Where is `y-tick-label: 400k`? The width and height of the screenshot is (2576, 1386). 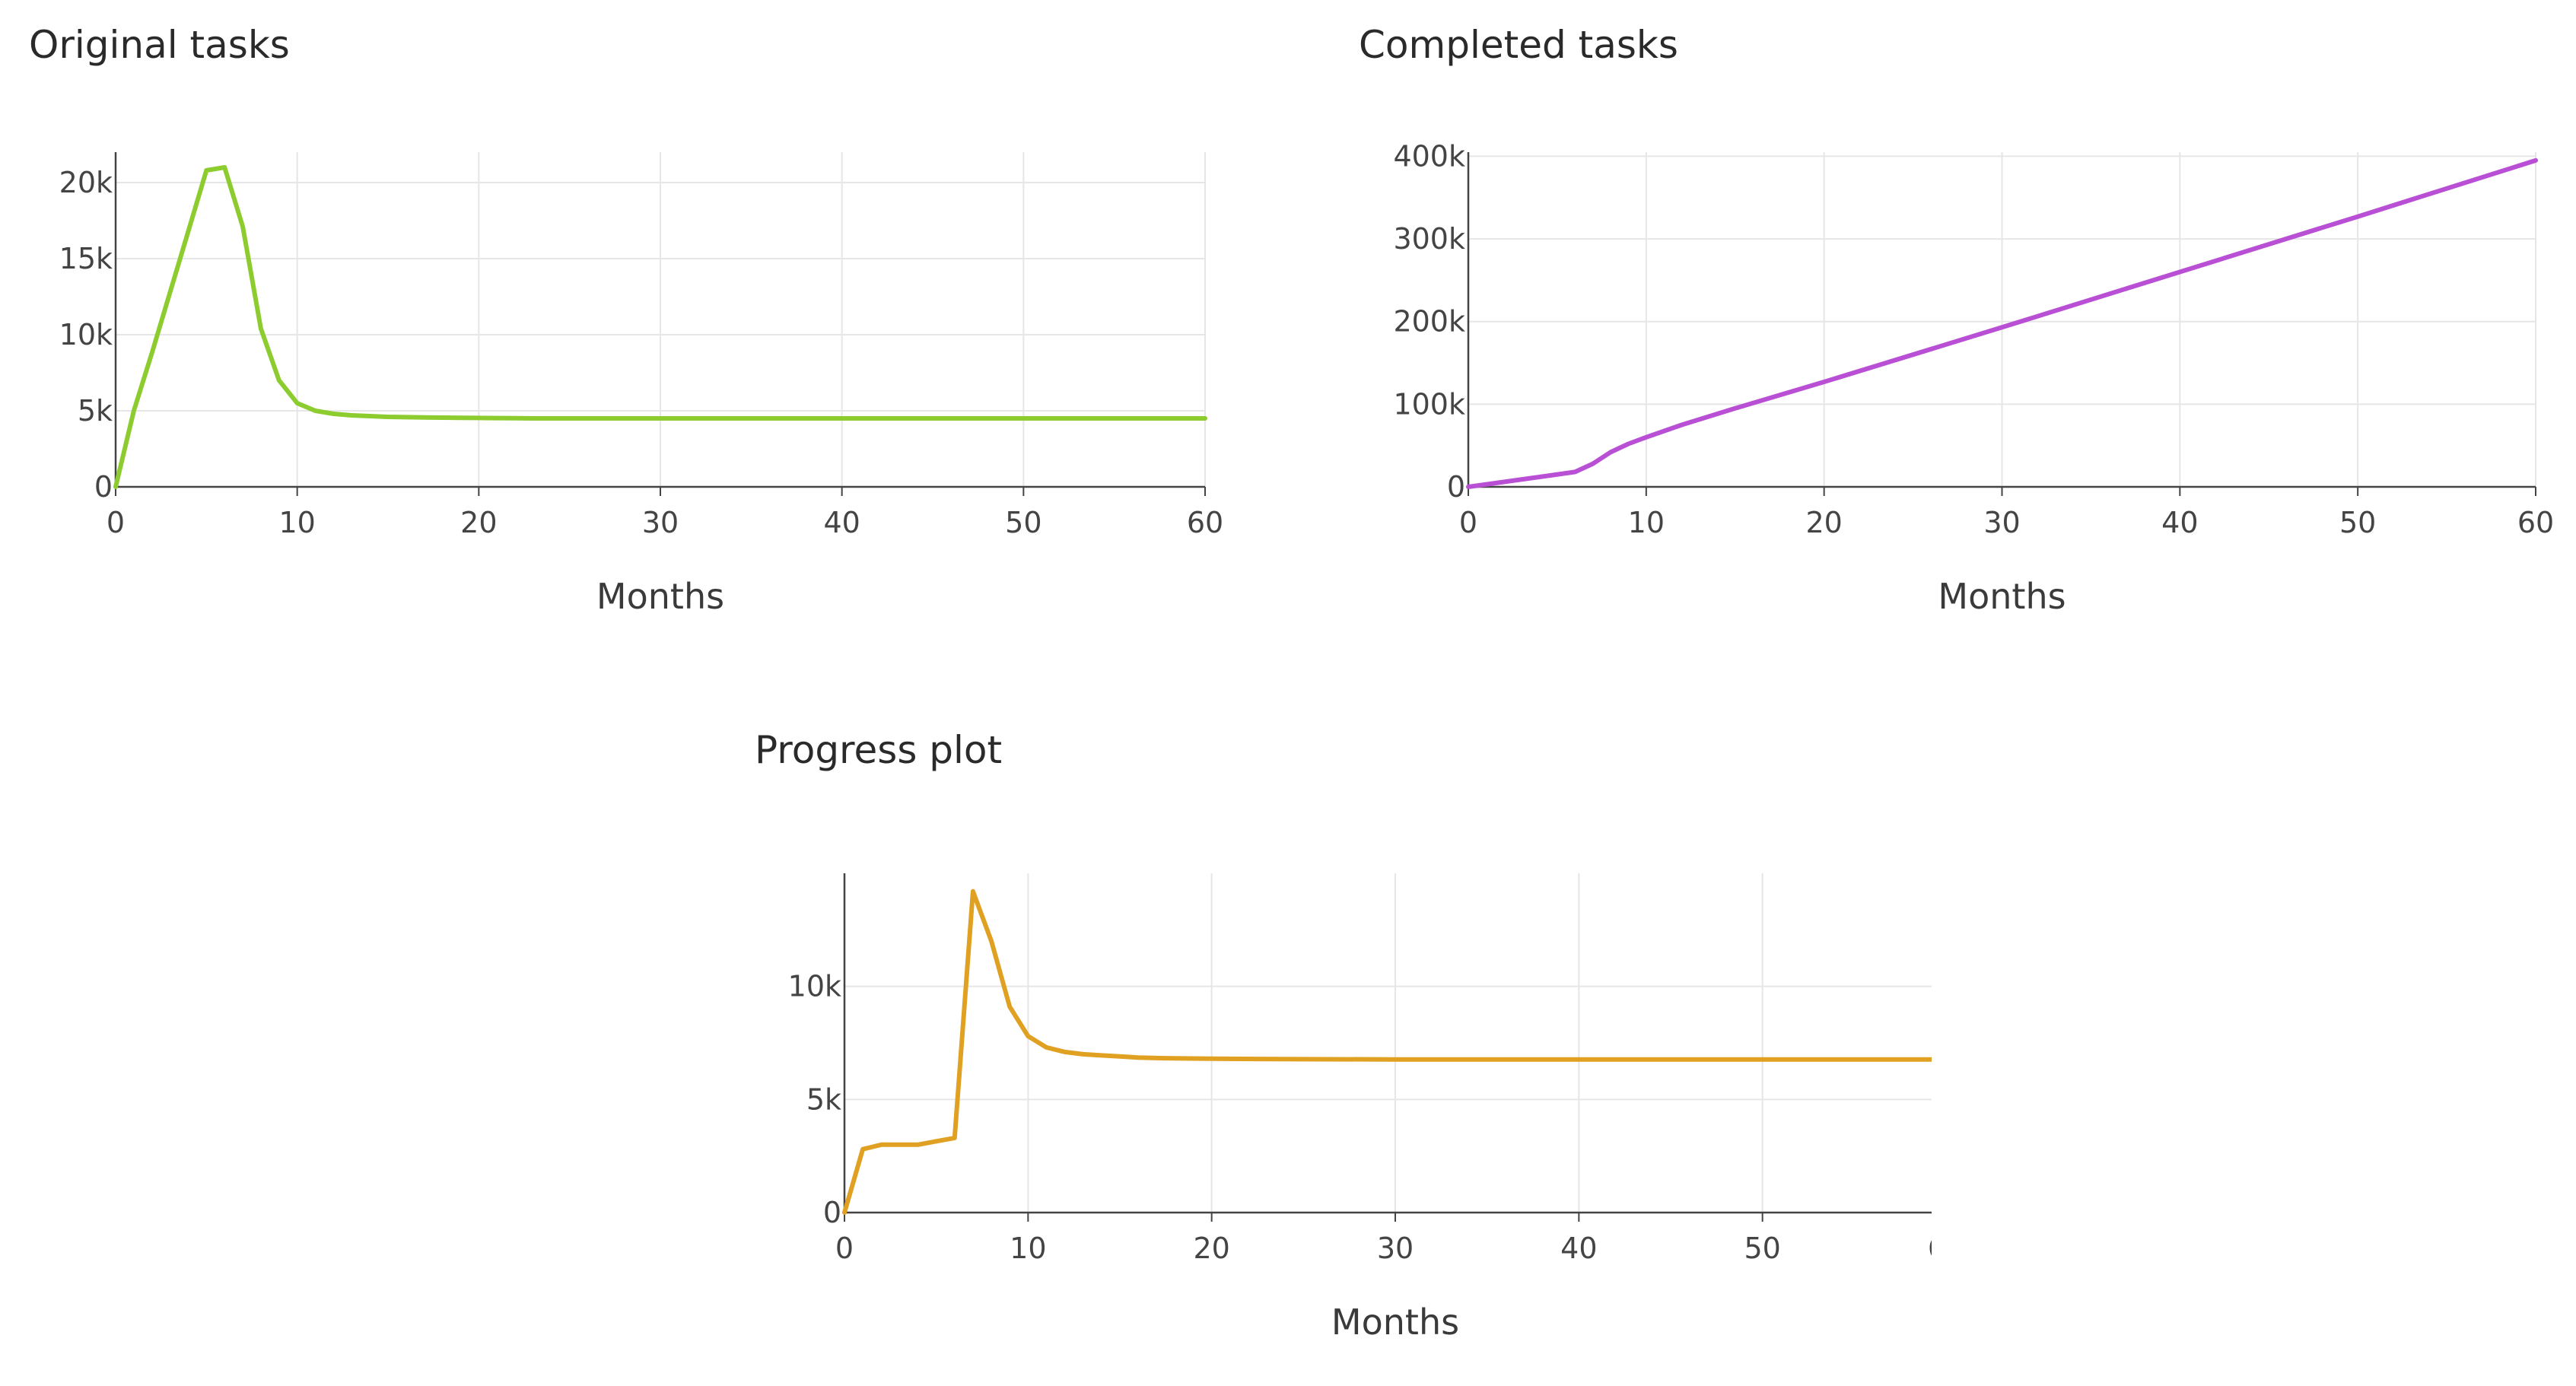 y-tick-label: 400k is located at coordinates (1429, 156).